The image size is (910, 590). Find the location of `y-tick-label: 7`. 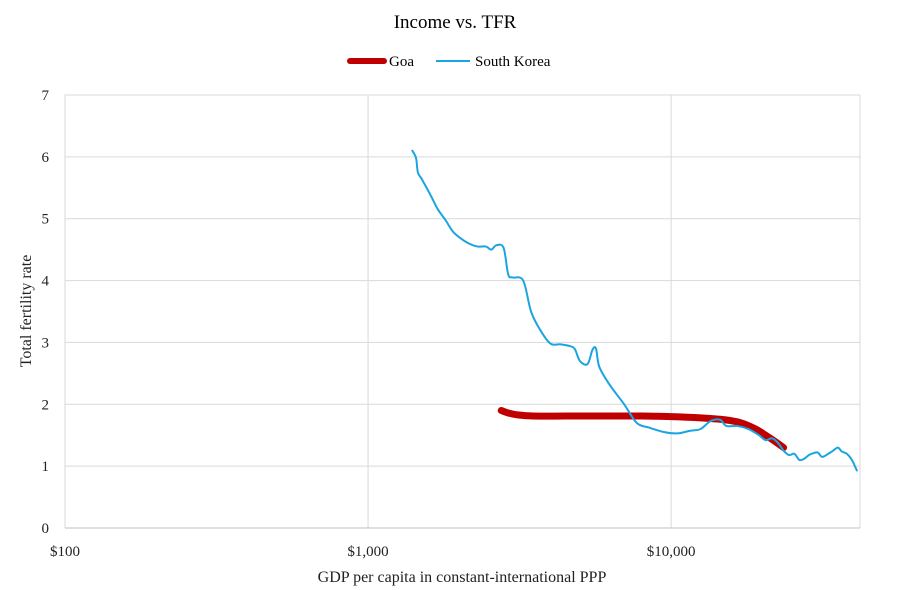

y-tick-label: 7 is located at coordinates (46, 96).